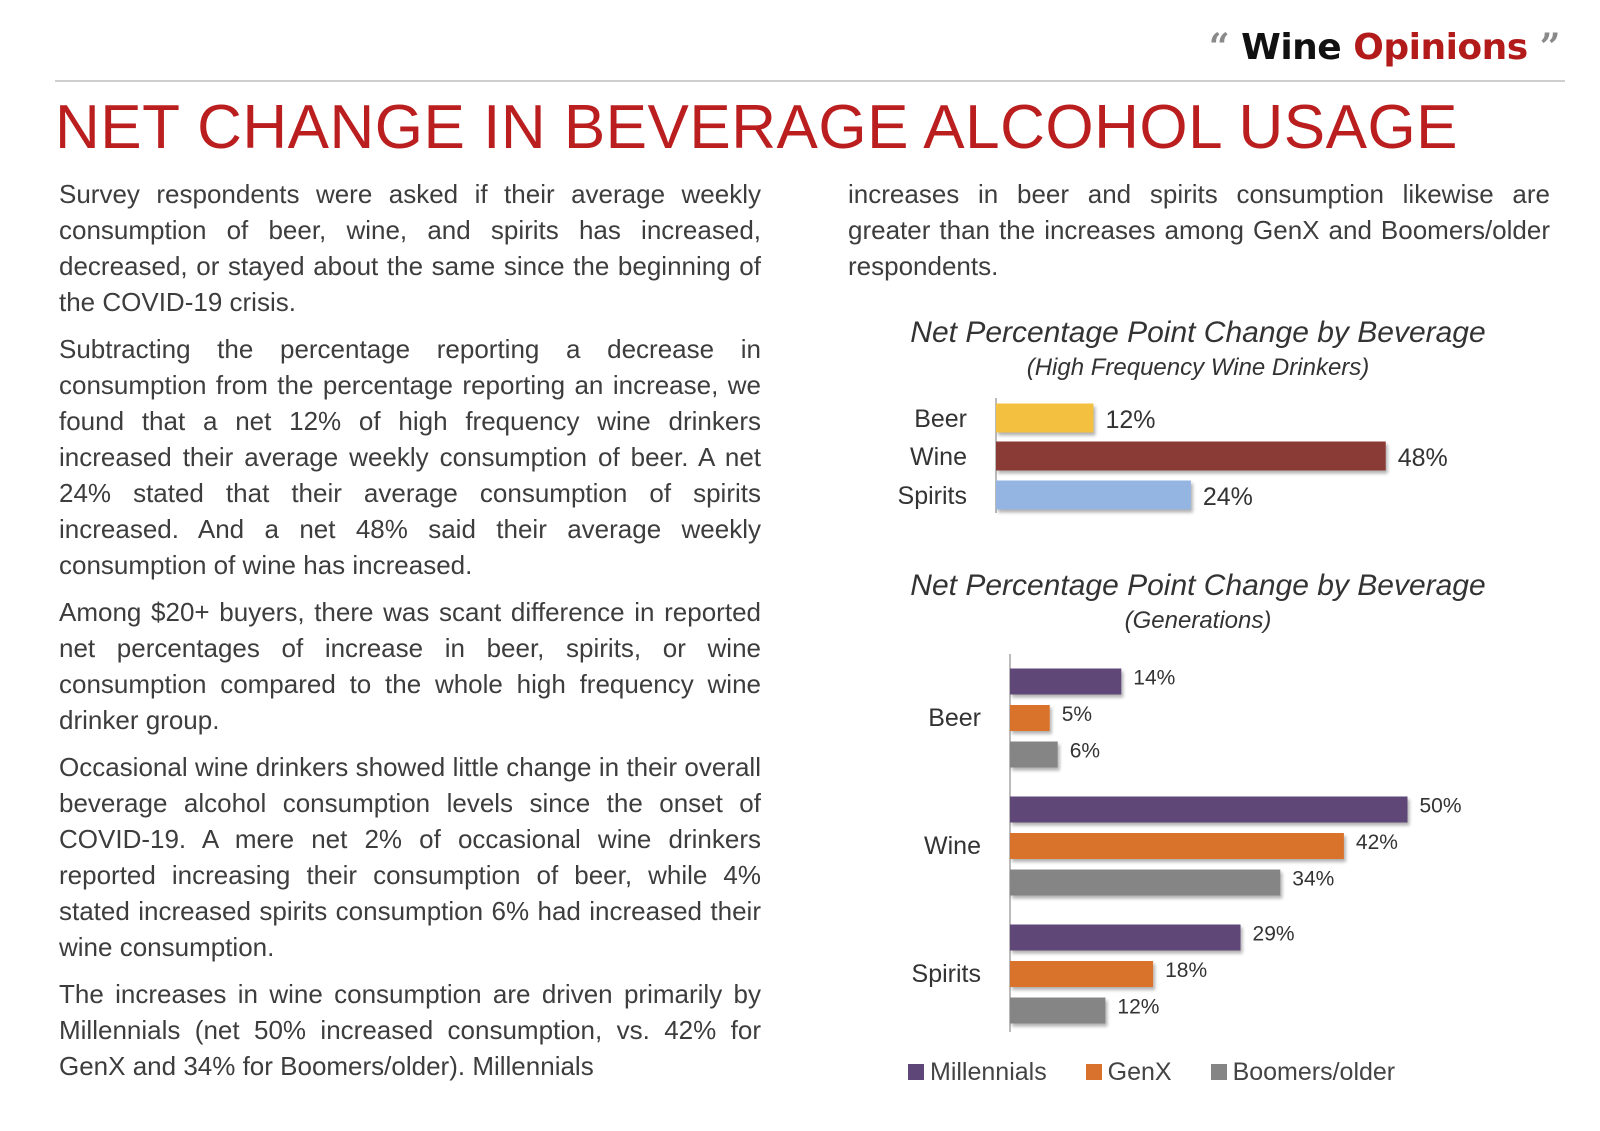 Image resolution: width=1600 pixels, height=1131 pixels. What do you see at coordinates (1030, 718) in the screenshot?
I see `bar-genx-beer` at bounding box center [1030, 718].